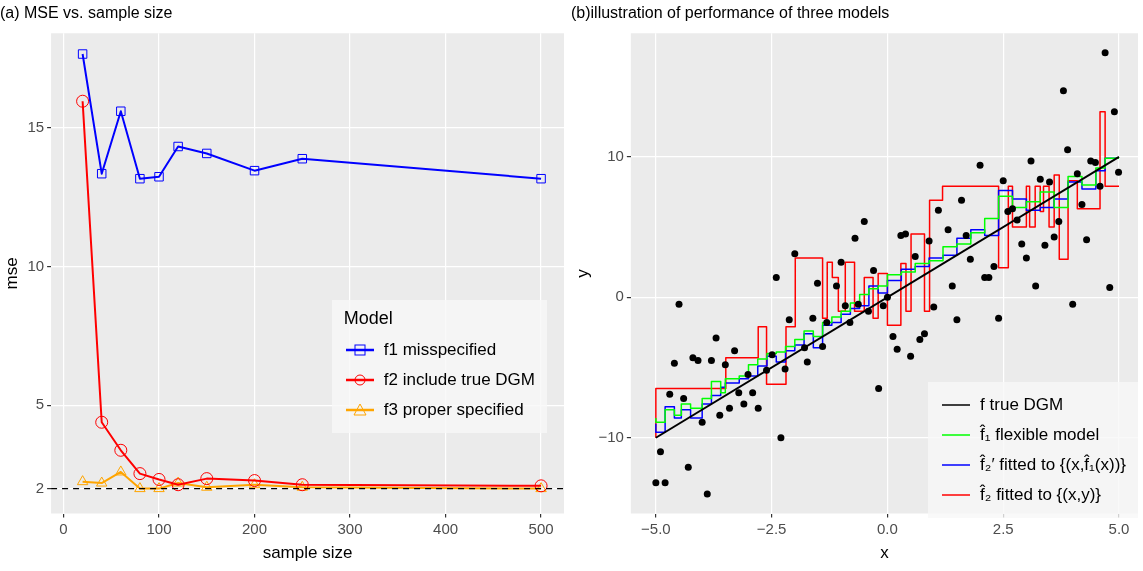  I want to click on legend-label: f̂₂′ fitted to {(x,f̂₁(x))}, so click(1053, 464).